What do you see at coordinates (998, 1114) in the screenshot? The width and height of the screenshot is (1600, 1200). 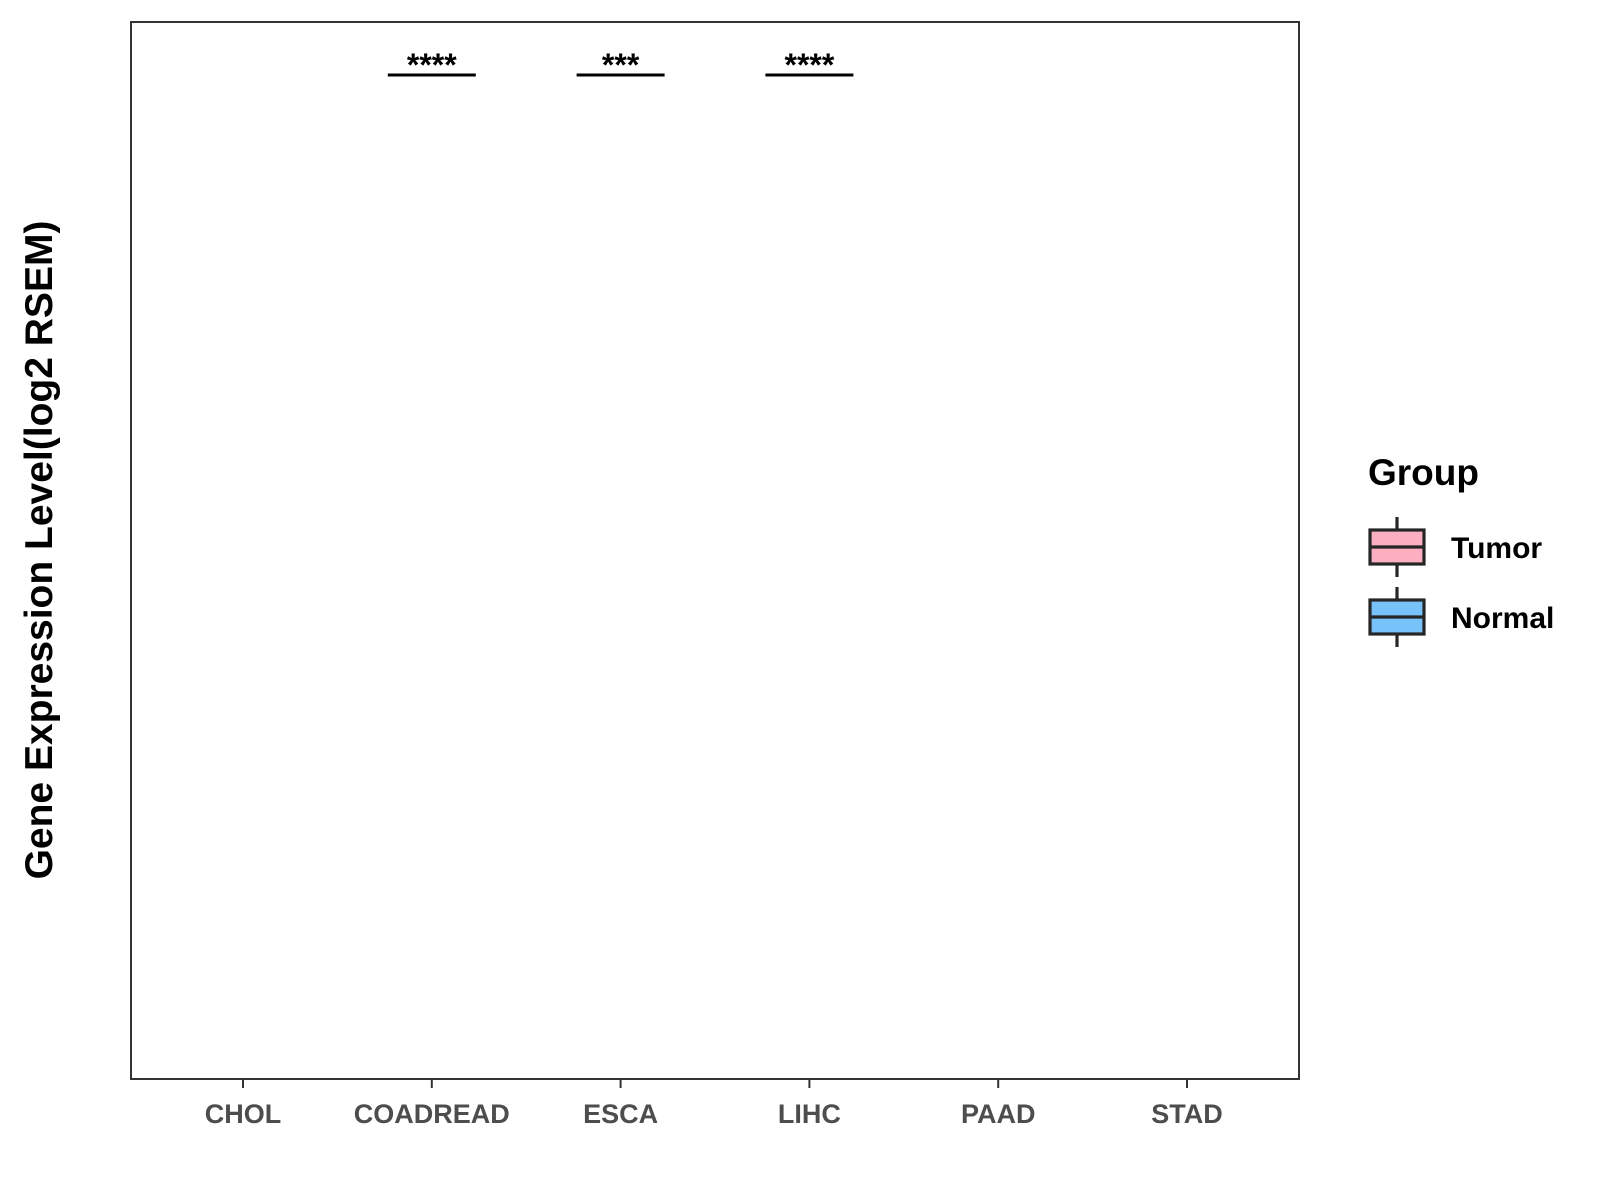 I see `x-tick-label: PAAD` at bounding box center [998, 1114].